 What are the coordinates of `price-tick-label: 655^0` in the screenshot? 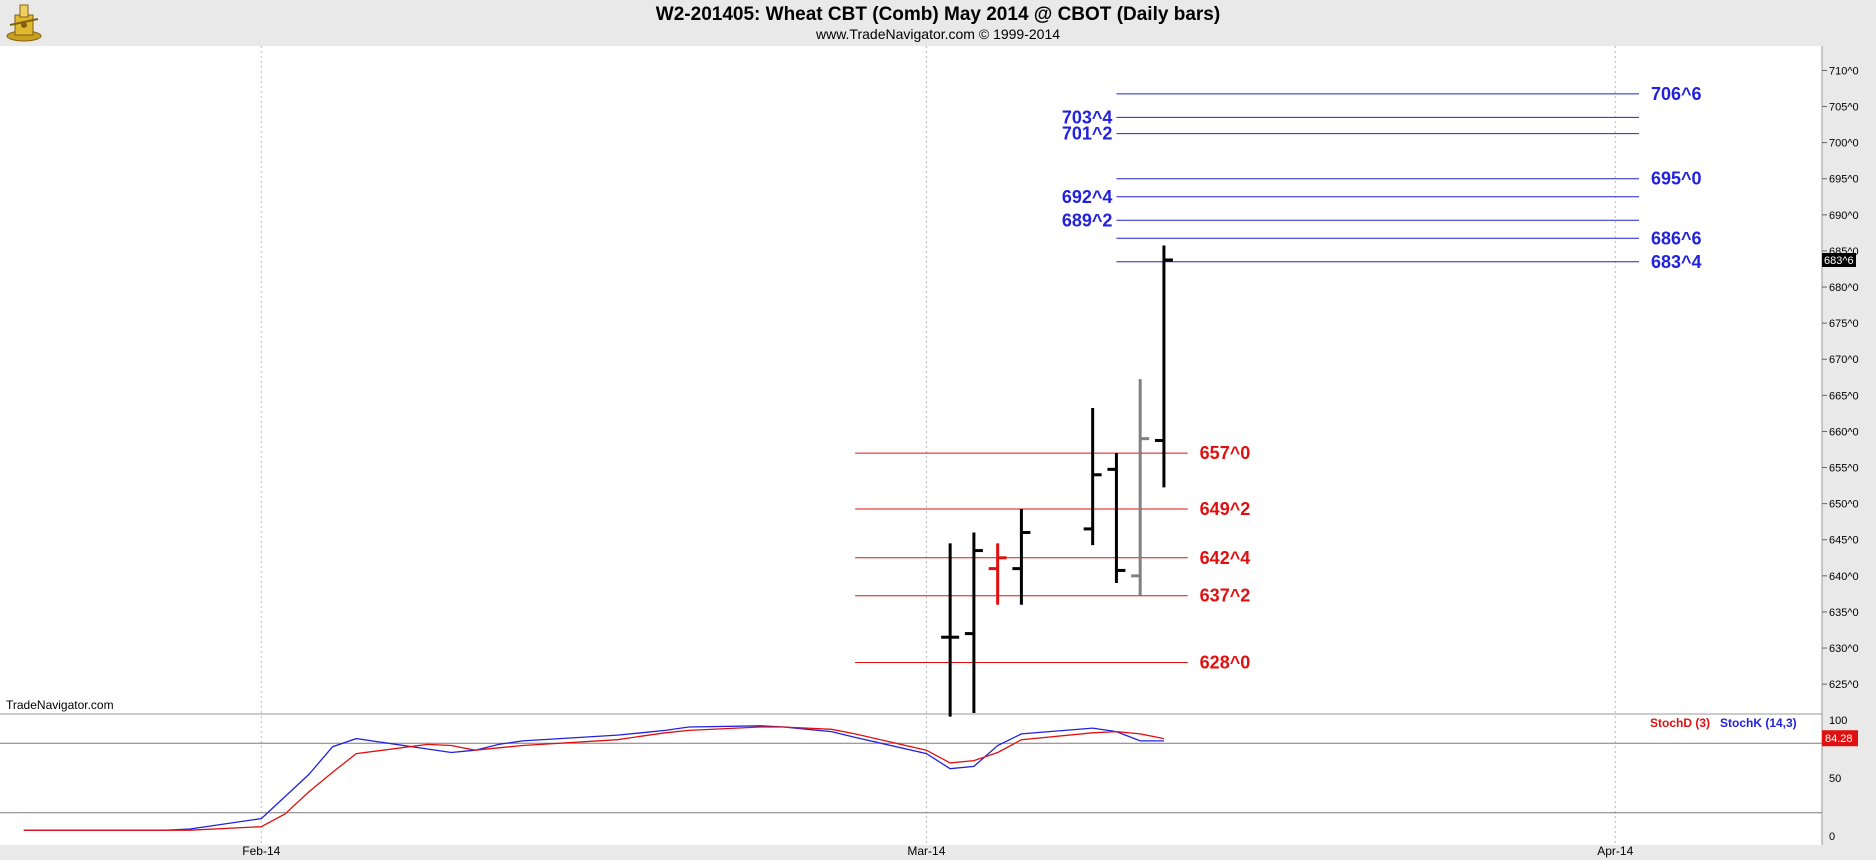 It's located at (1844, 469).